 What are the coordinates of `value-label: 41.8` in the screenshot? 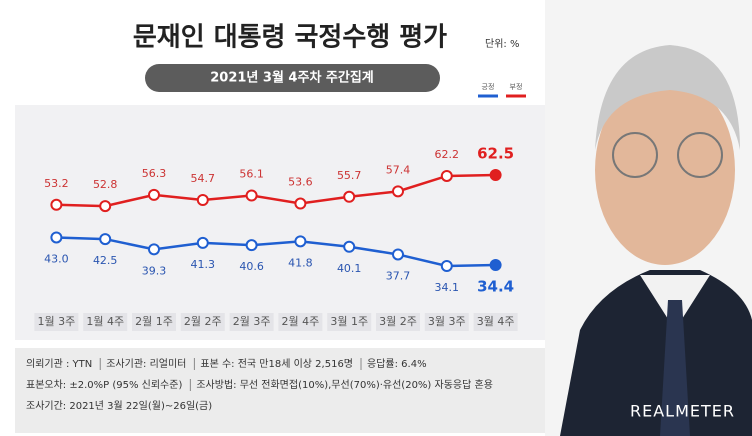 It's located at (300, 262).